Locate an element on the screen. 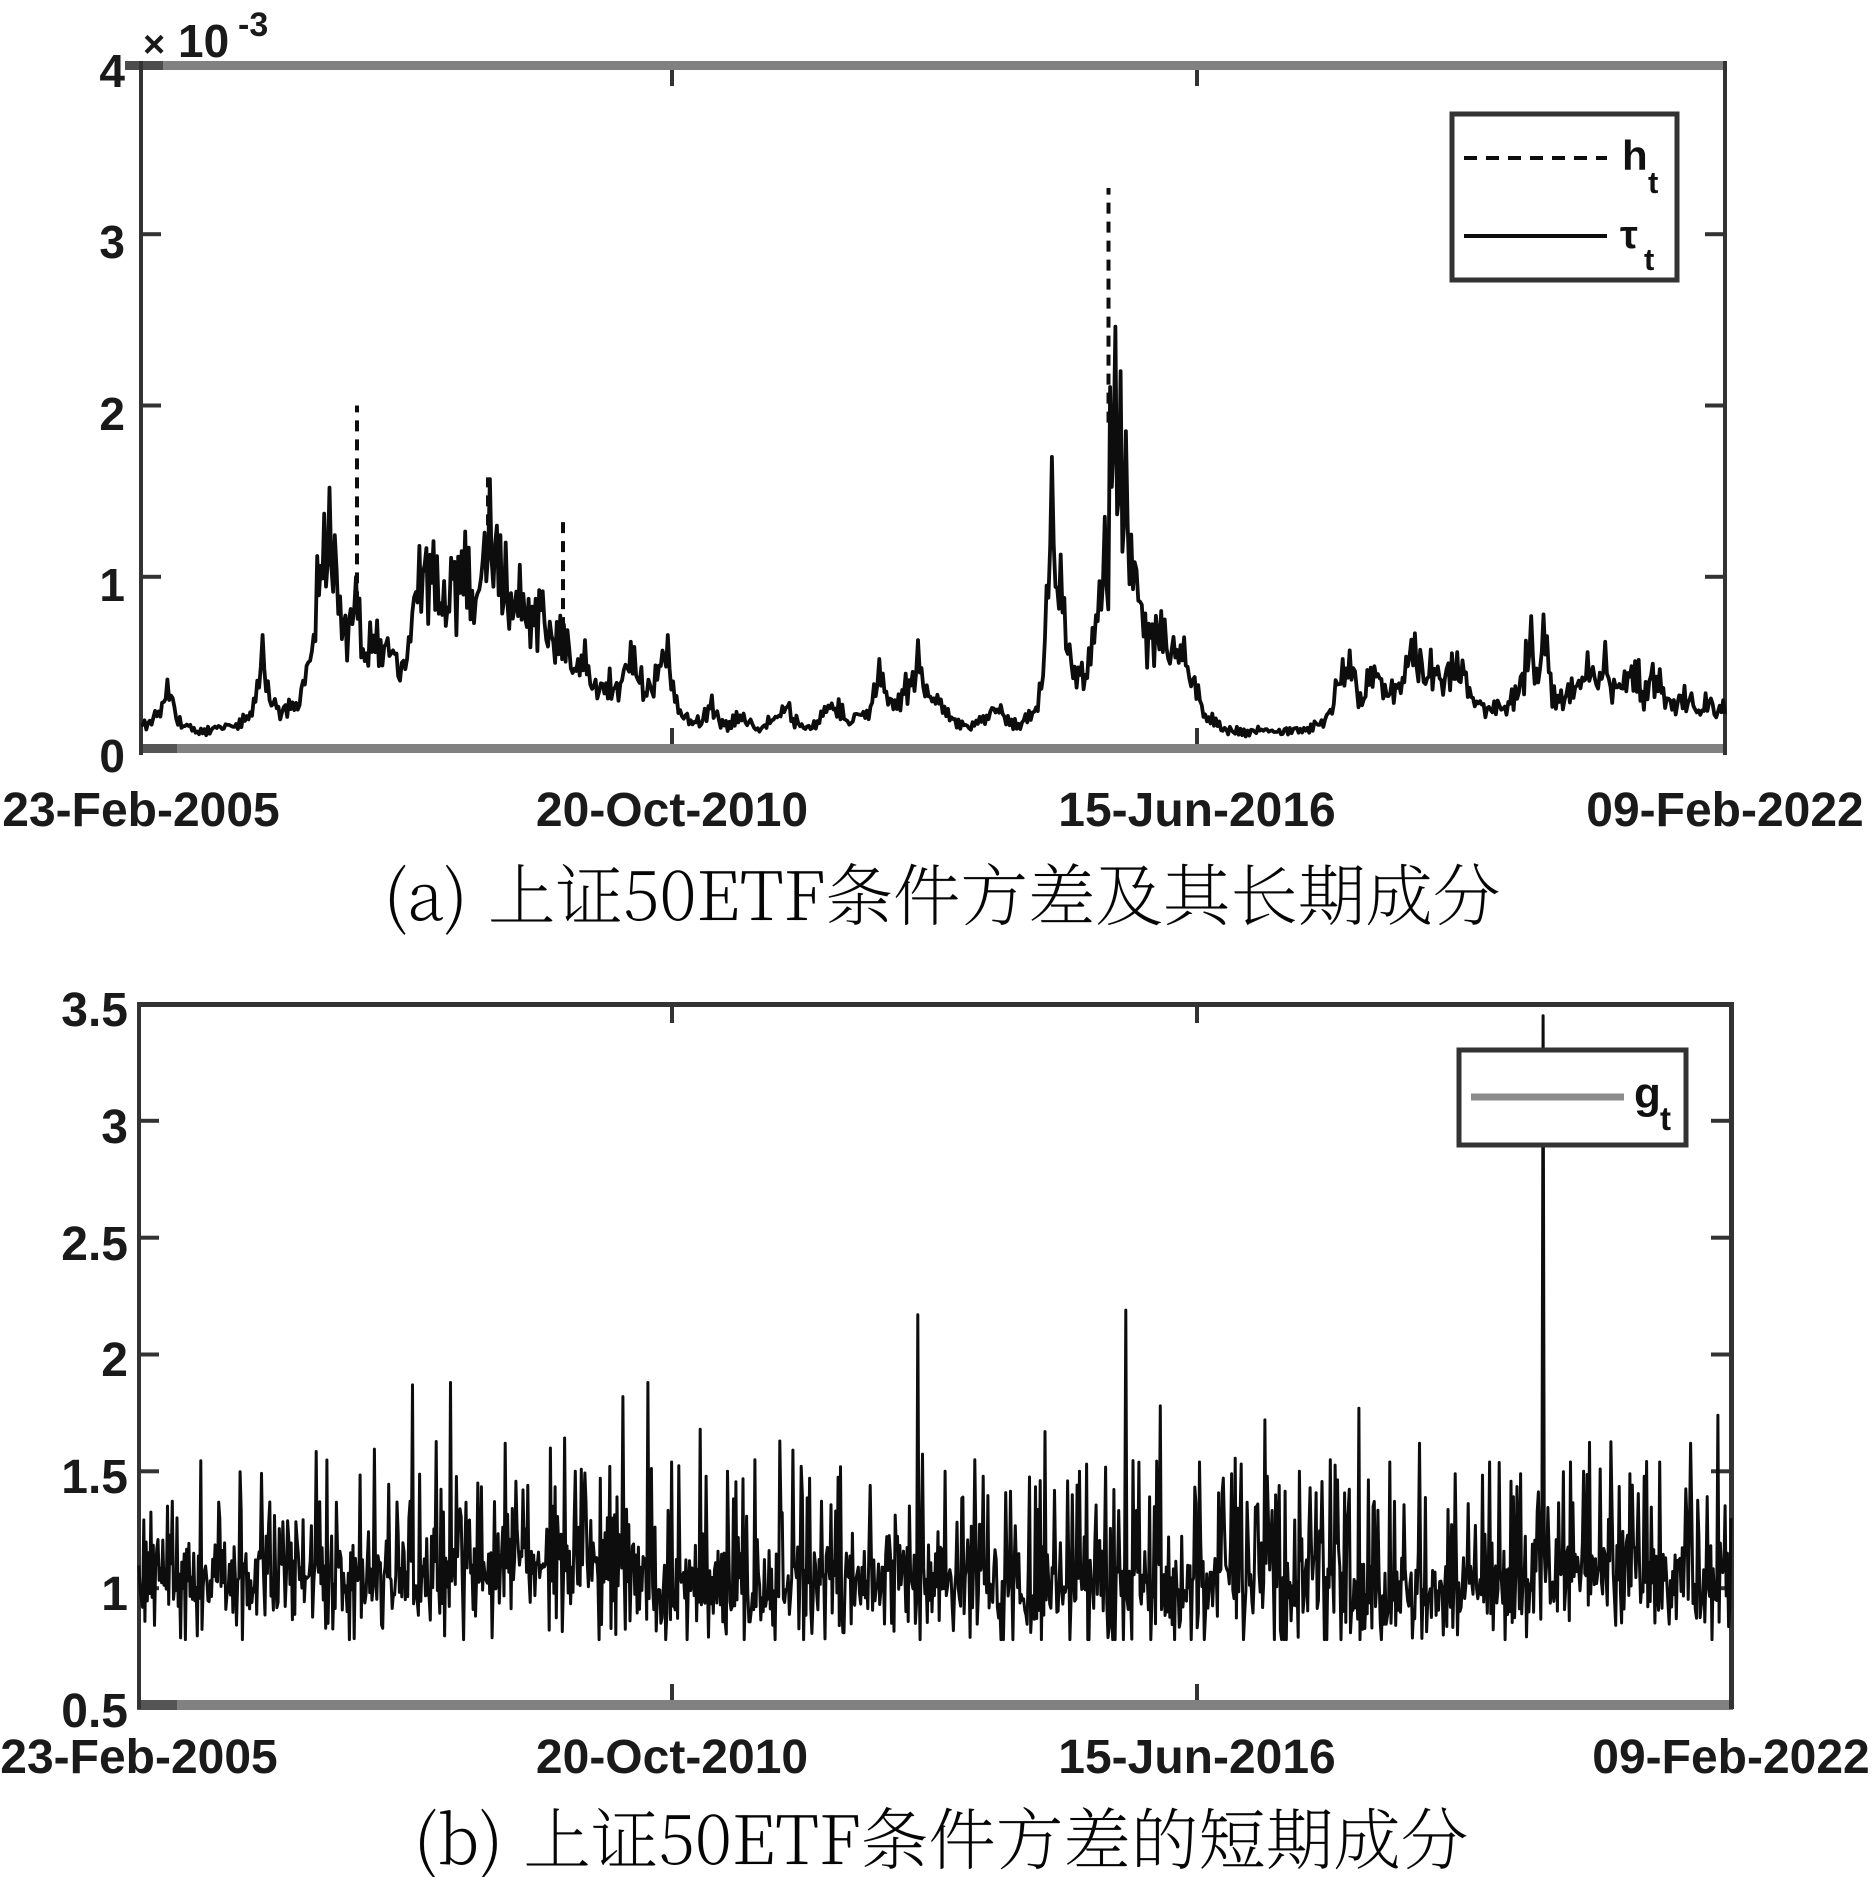  svg-text: 4 is located at coordinates (112, 71).